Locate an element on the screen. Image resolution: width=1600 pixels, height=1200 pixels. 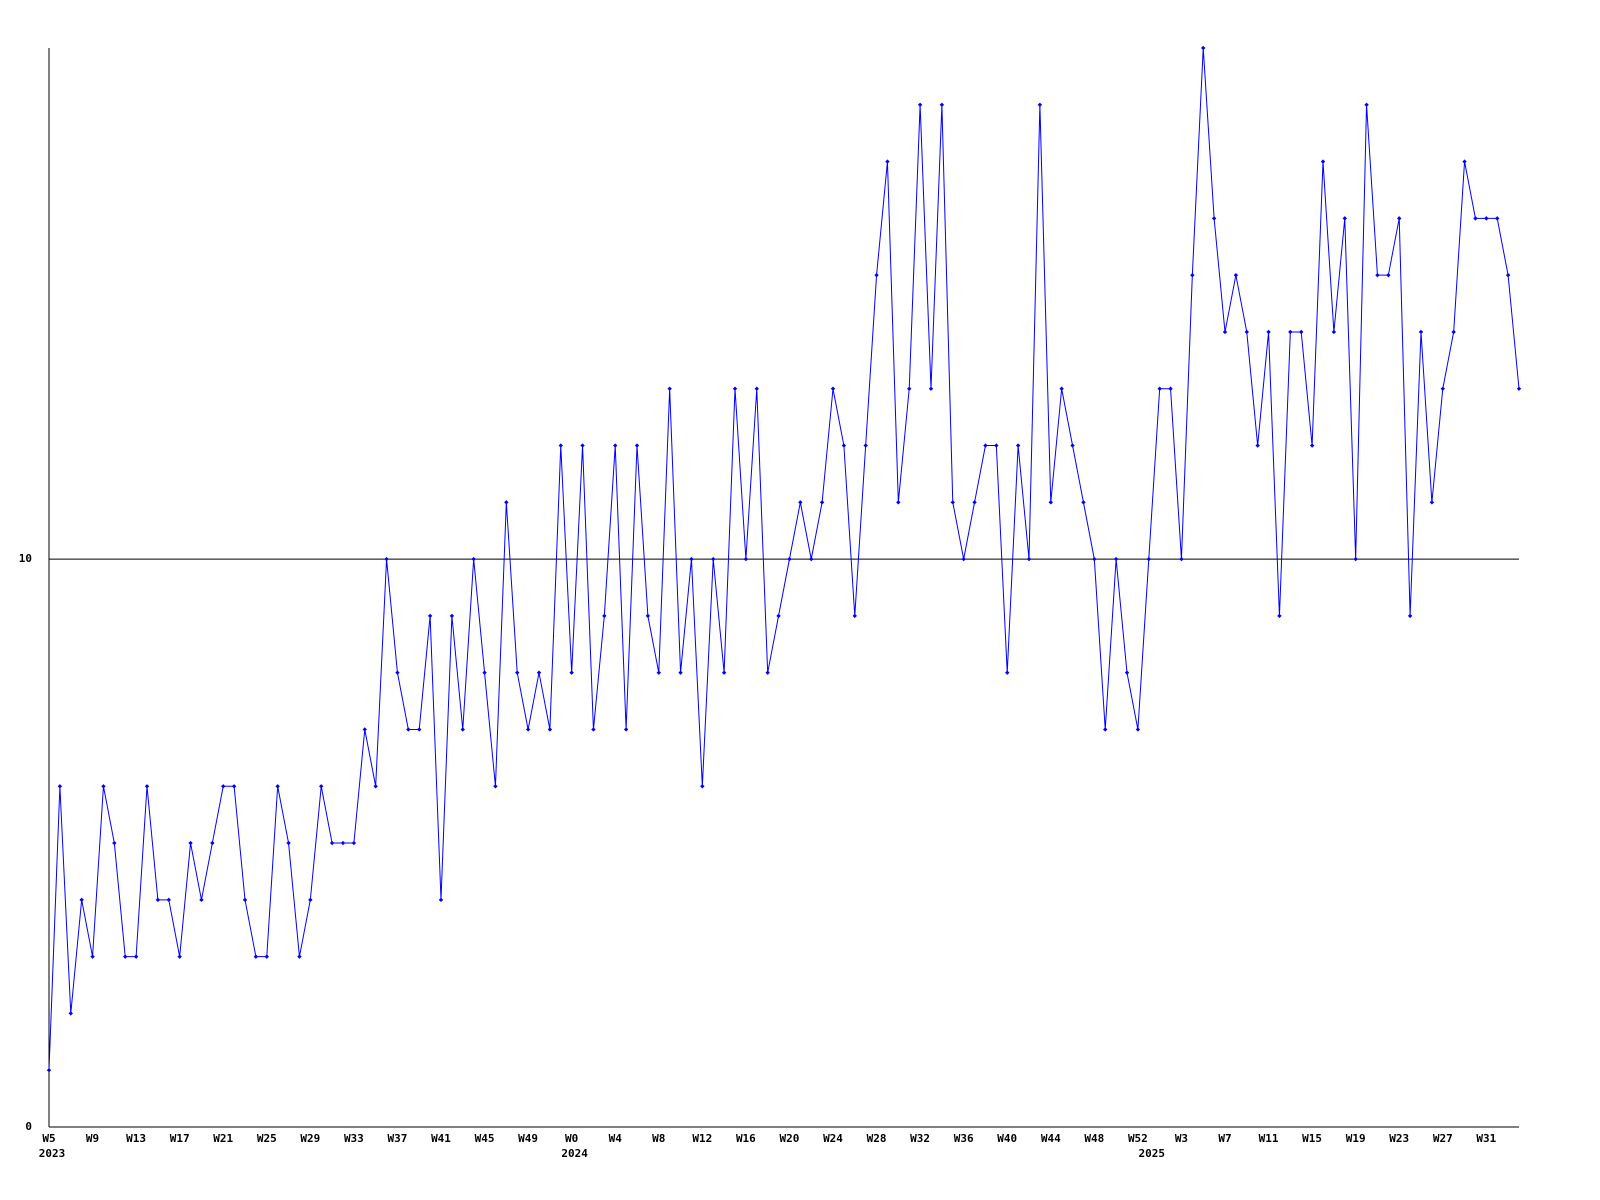
x-tick-label: W17 is located at coordinates (180, 1138).